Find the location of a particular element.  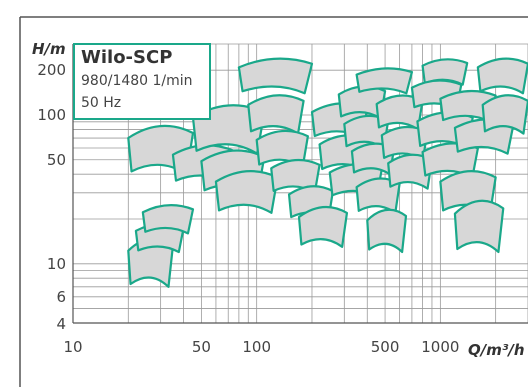

x-tick-label: 10 is located at coordinates (72, 347).